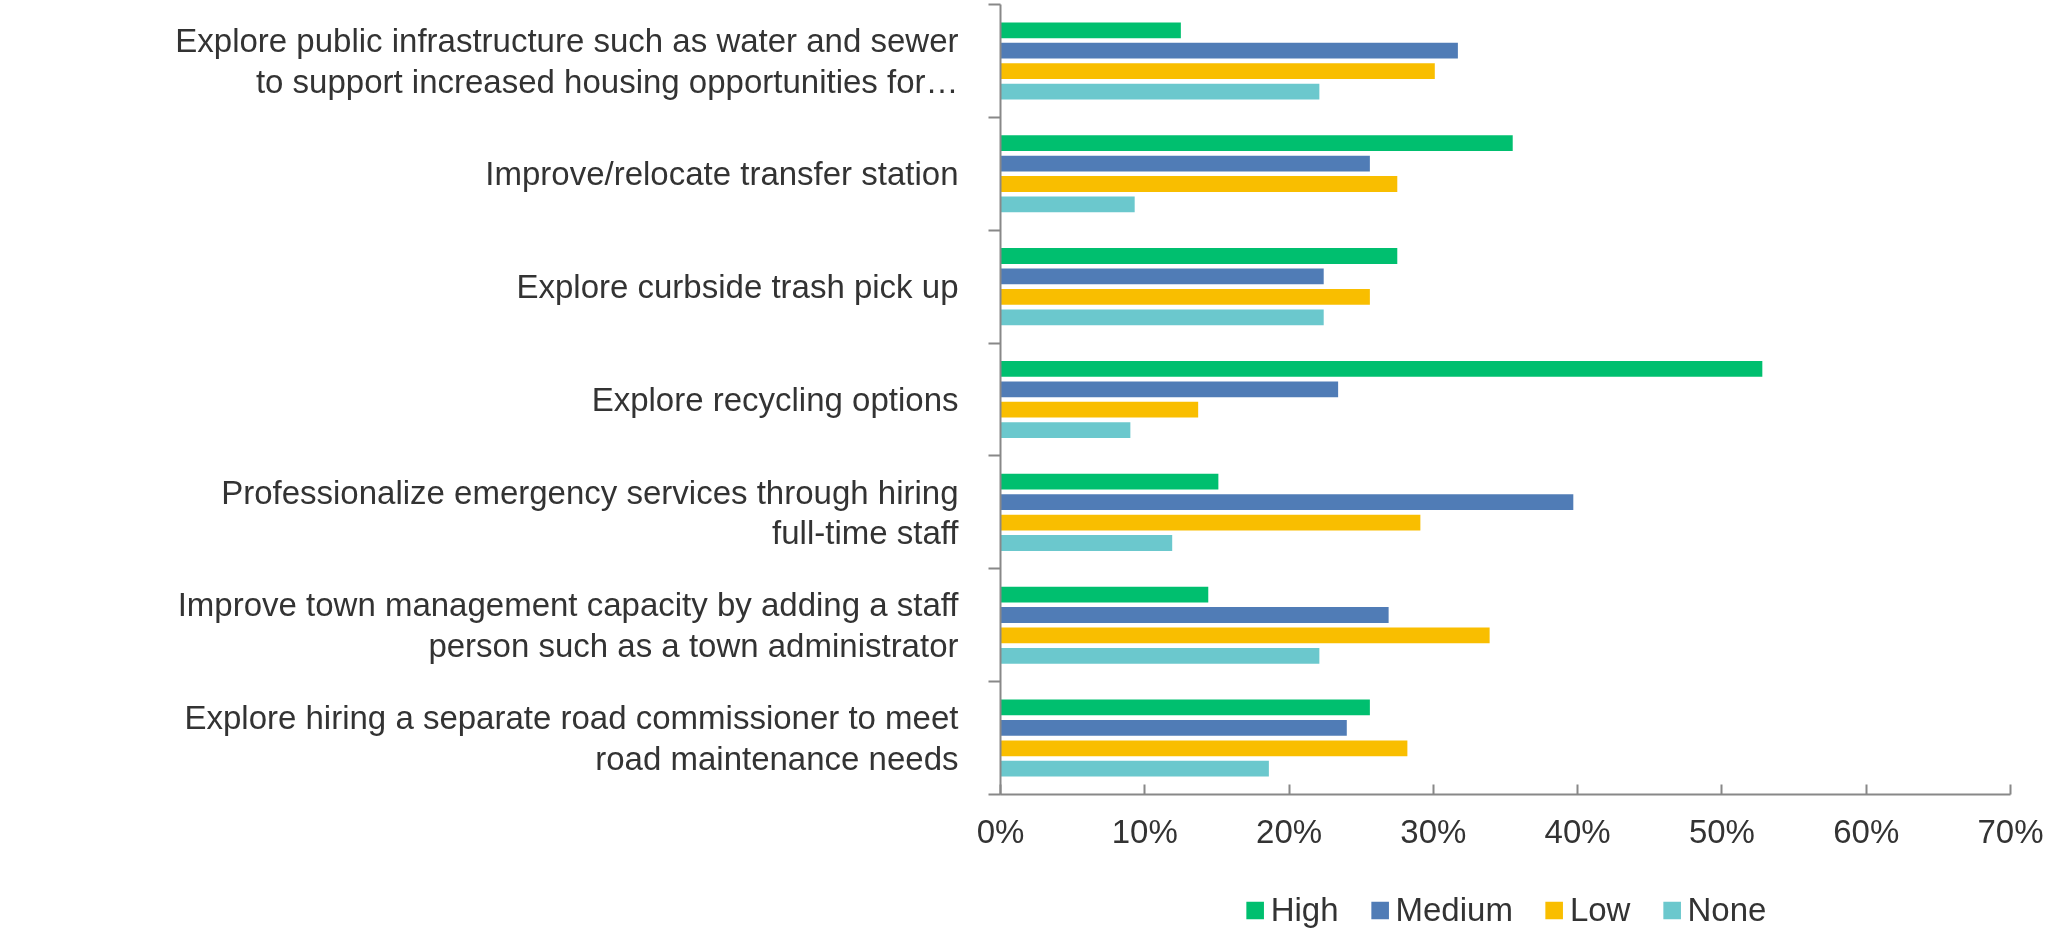 This screenshot has width=2059, height=942. I want to click on y-tick-label: Explore hiring a separate road commissioner to meet road maintenance needs, so click(571, 738).